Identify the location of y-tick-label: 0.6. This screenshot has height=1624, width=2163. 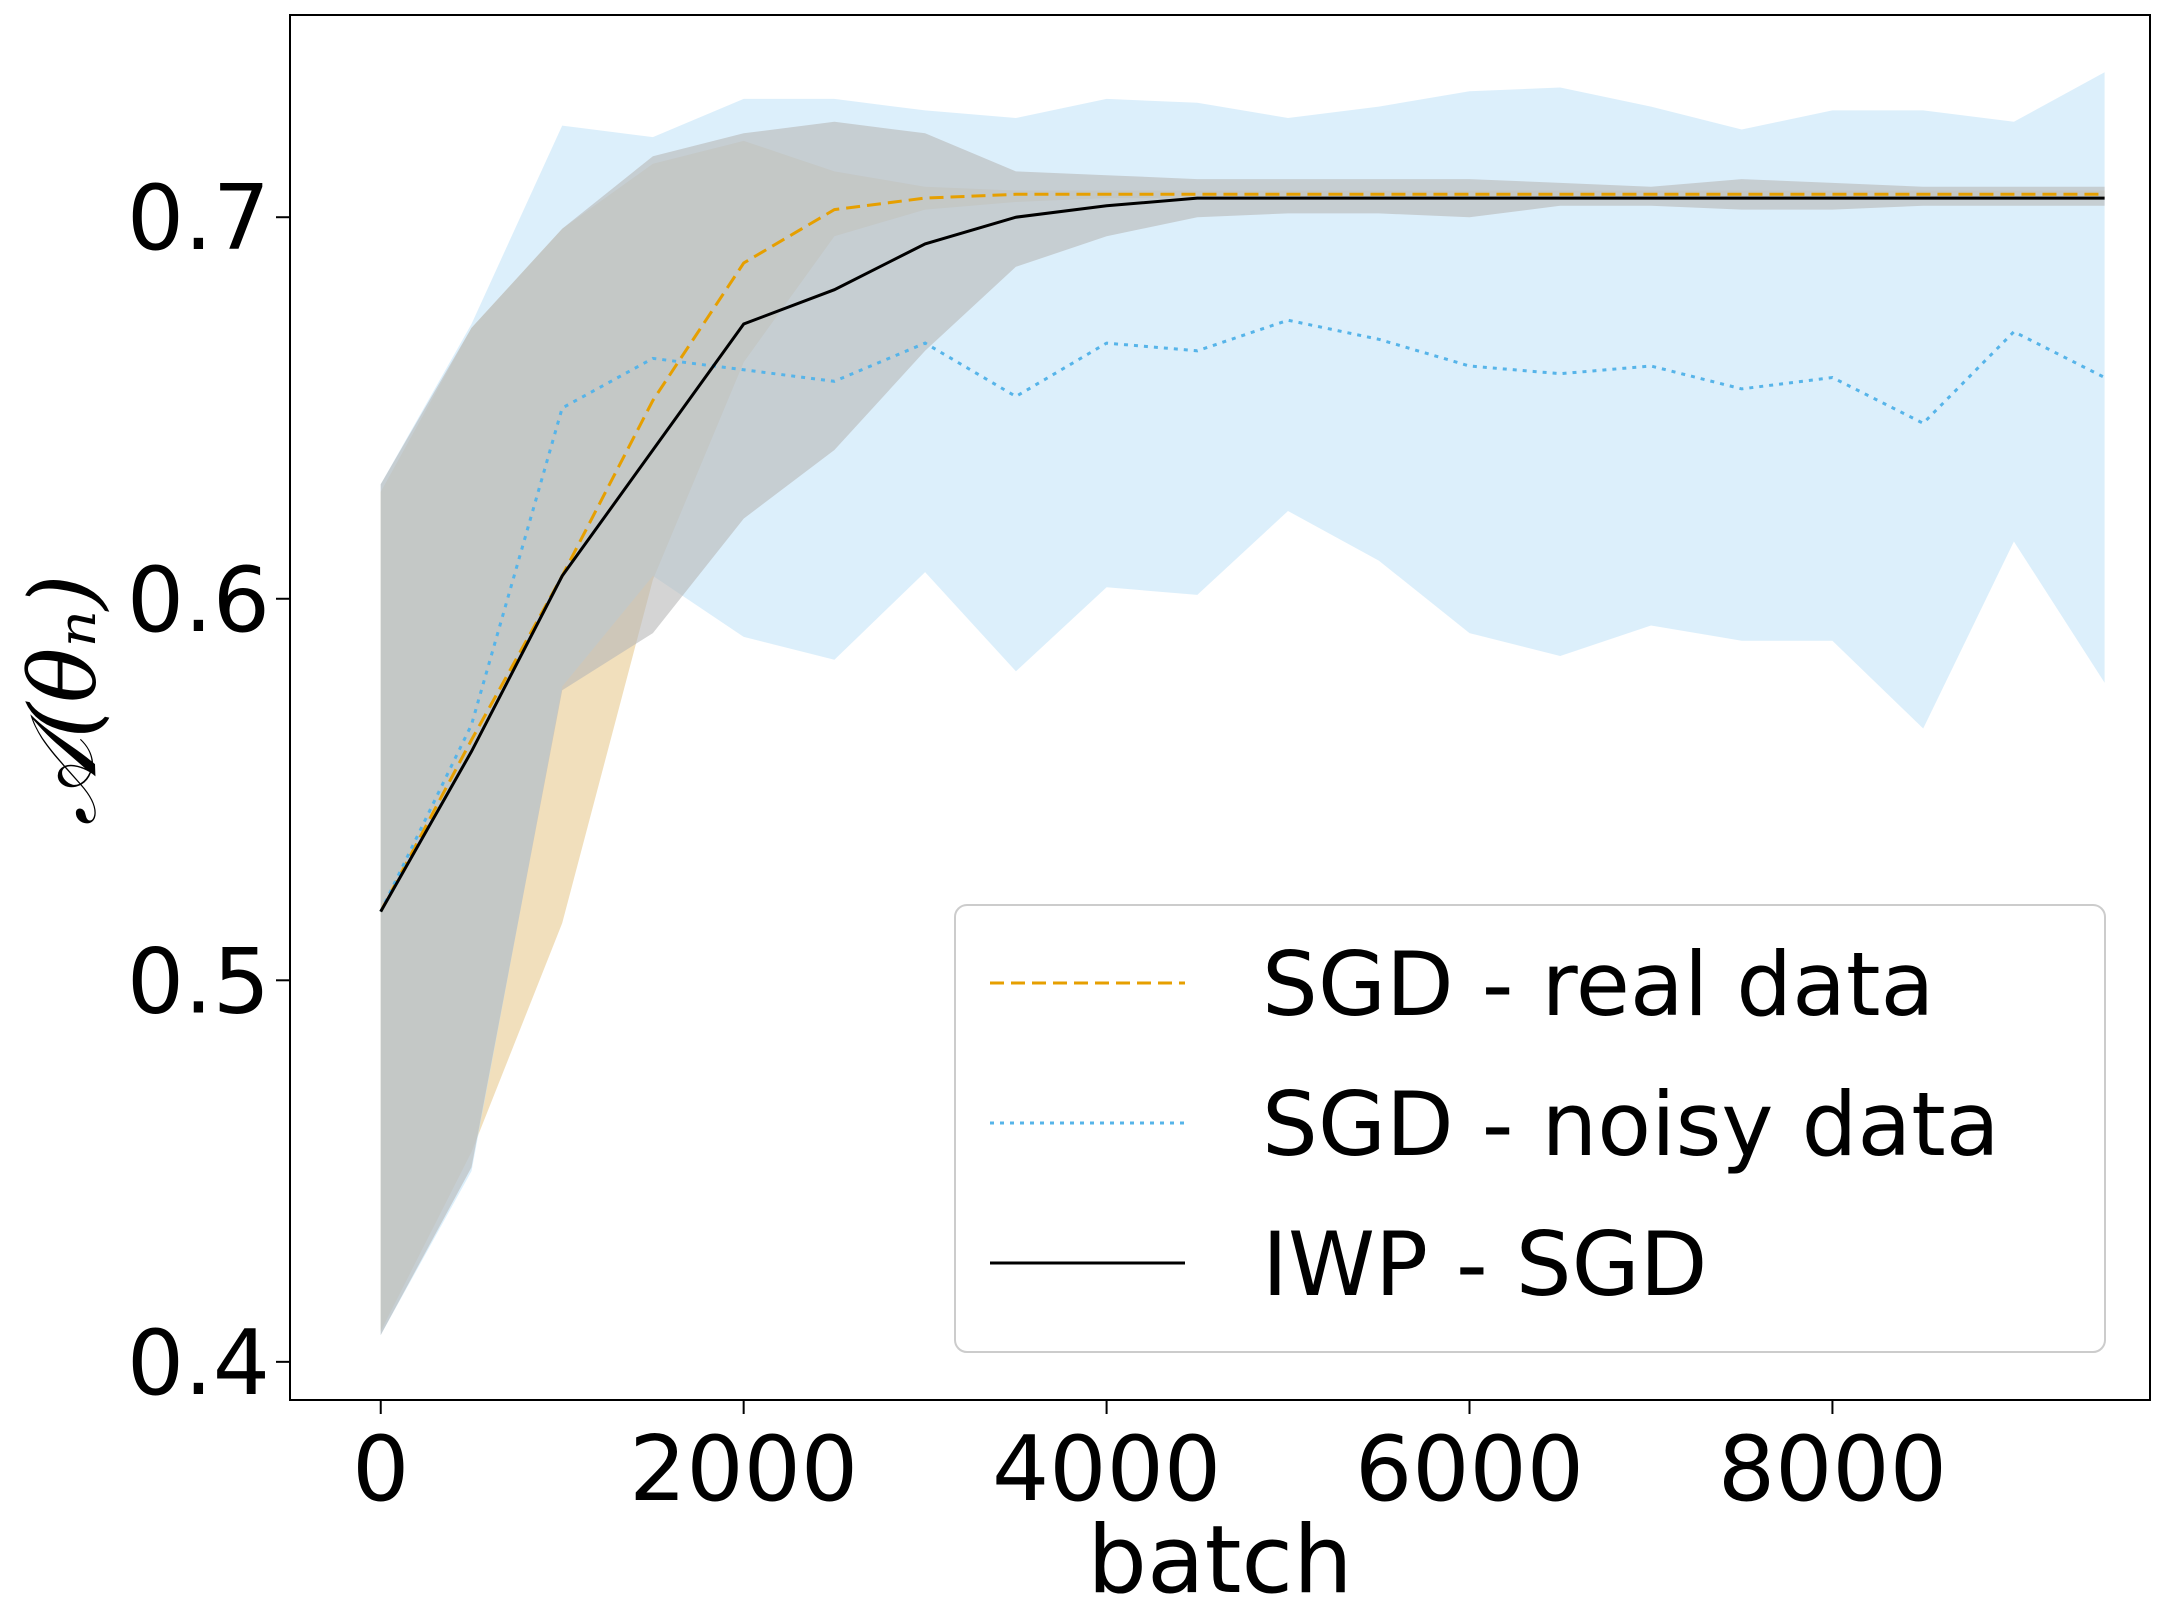
(198, 600).